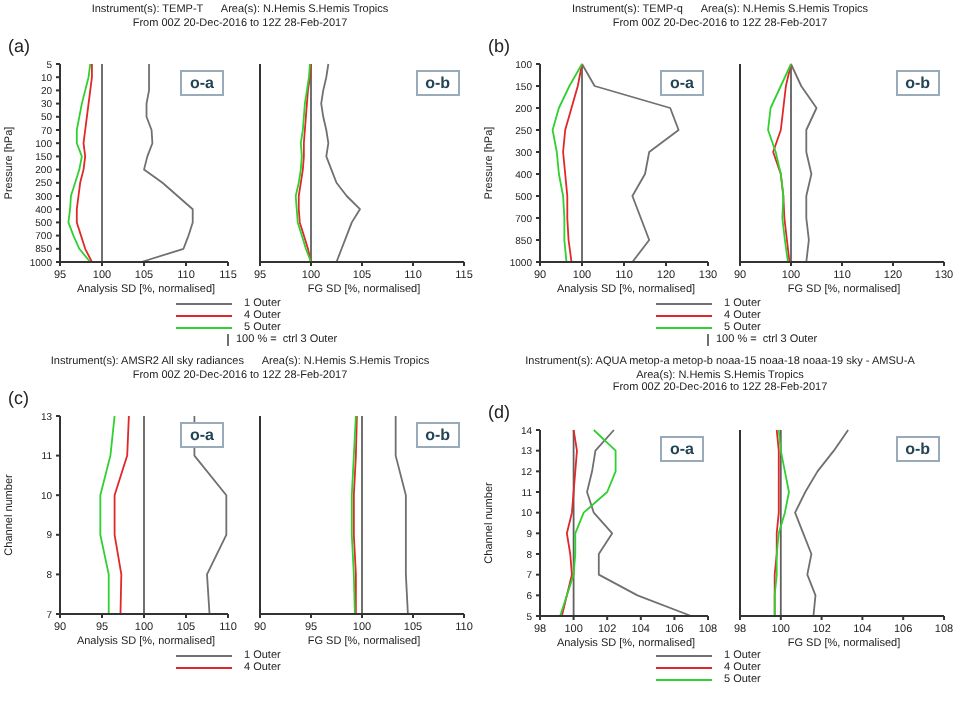 The height and width of the screenshot is (704, 960). Describe the element at coordinates (499, 411) in the screenshot. I see `text: (d)` at that location.